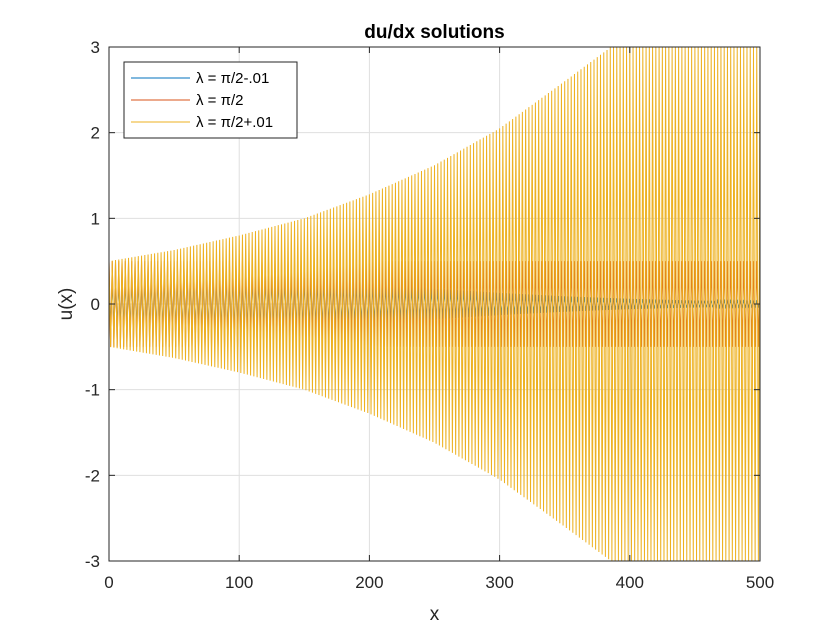 This screenshot has height=635, width=840. I want to click on x-tick-label: 200, so click(369, 582).